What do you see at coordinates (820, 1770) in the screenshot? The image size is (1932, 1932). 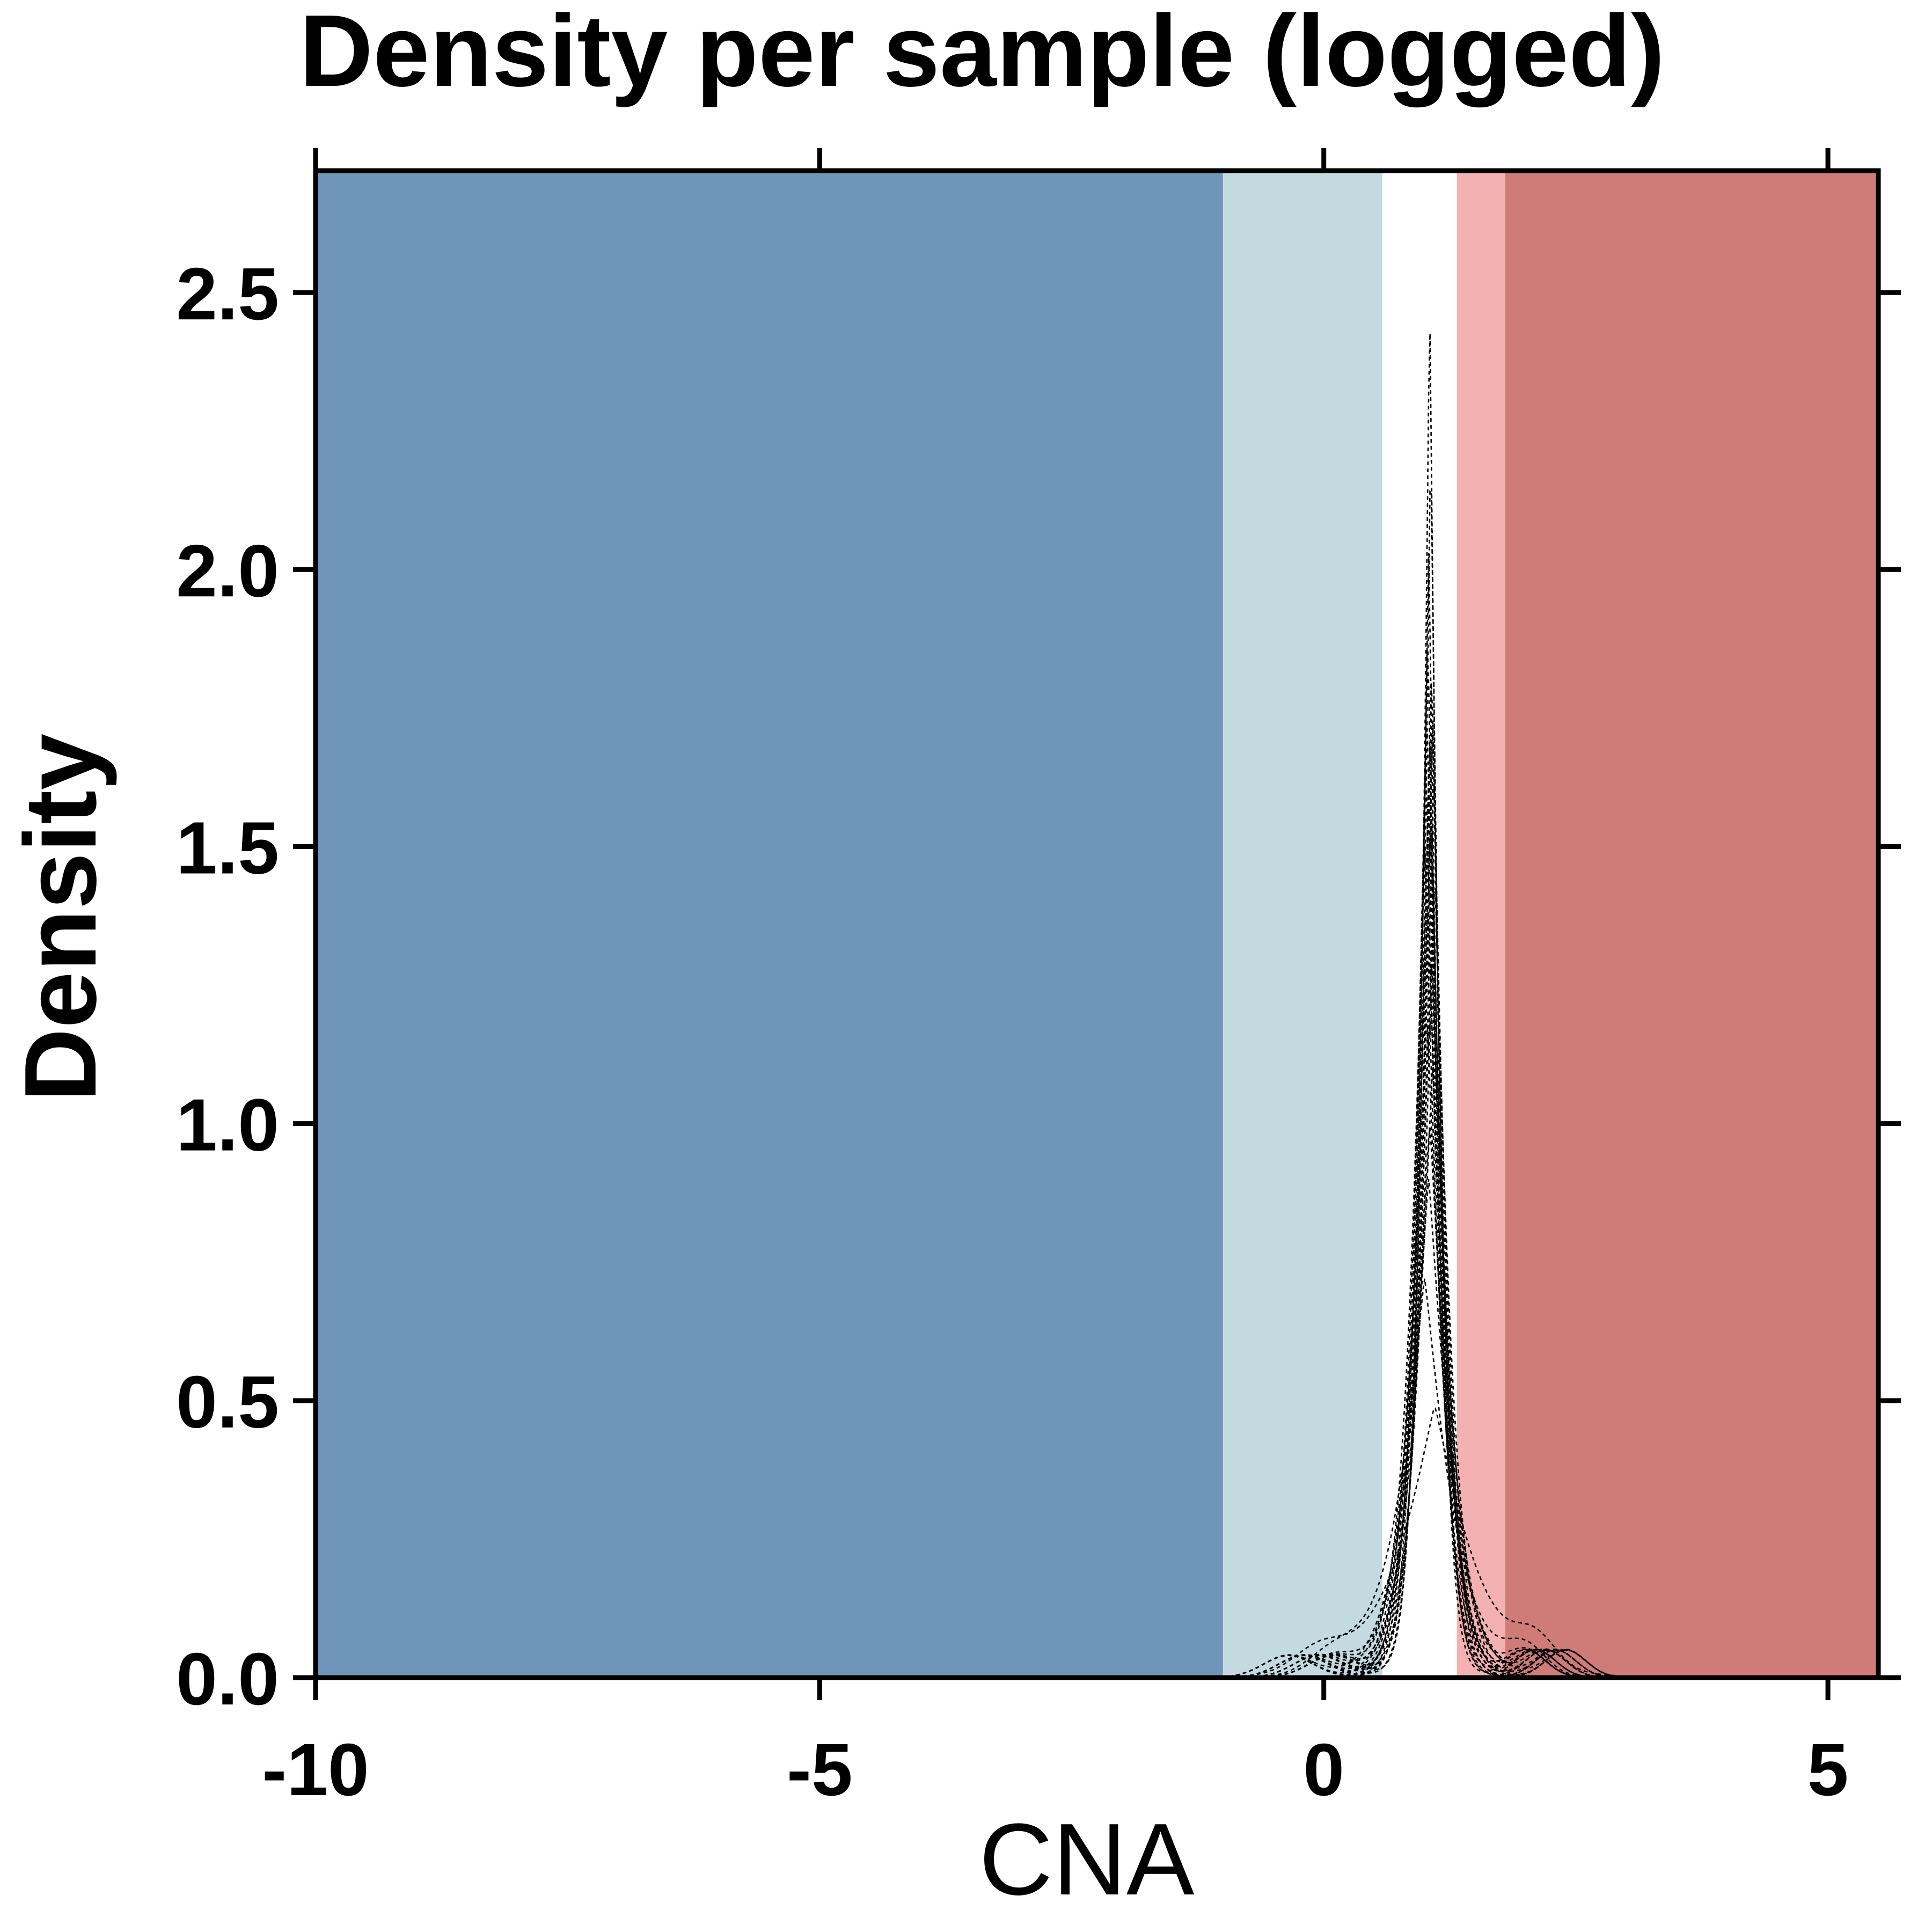 I see `x-tick-label: -5` at bounding box center [820, 1770].